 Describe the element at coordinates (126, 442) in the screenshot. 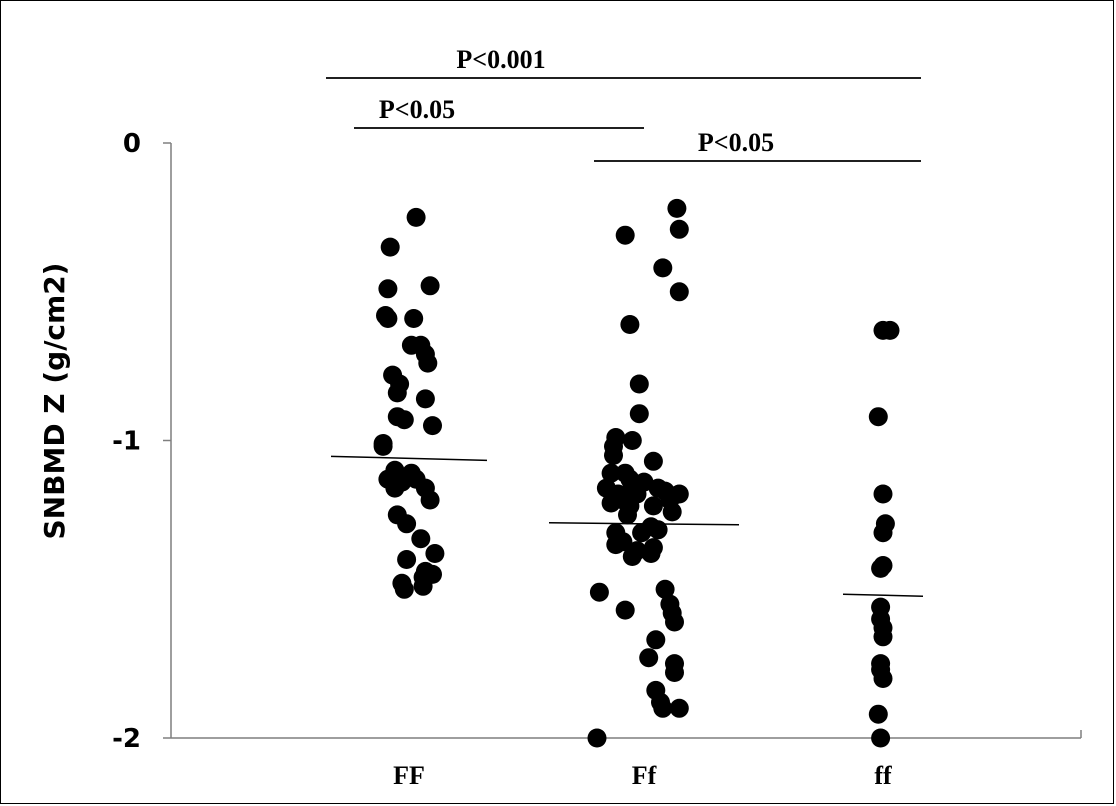

I see `y-tick-label: -1` at that location.